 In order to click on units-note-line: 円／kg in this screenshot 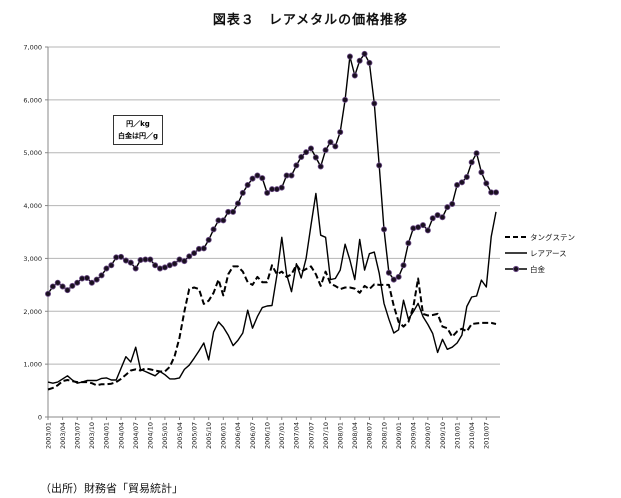, I will do `click(138, 124)`.